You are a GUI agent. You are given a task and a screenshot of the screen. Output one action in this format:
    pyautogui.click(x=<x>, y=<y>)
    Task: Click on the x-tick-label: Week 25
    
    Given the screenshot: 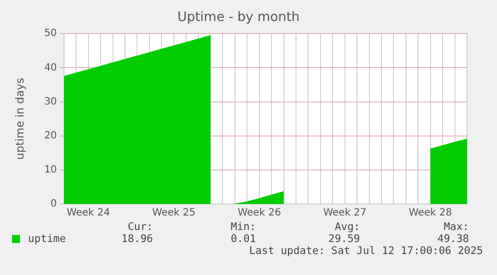 What is the action you would take?
    pyautogui.click(x=174, y=213)
    